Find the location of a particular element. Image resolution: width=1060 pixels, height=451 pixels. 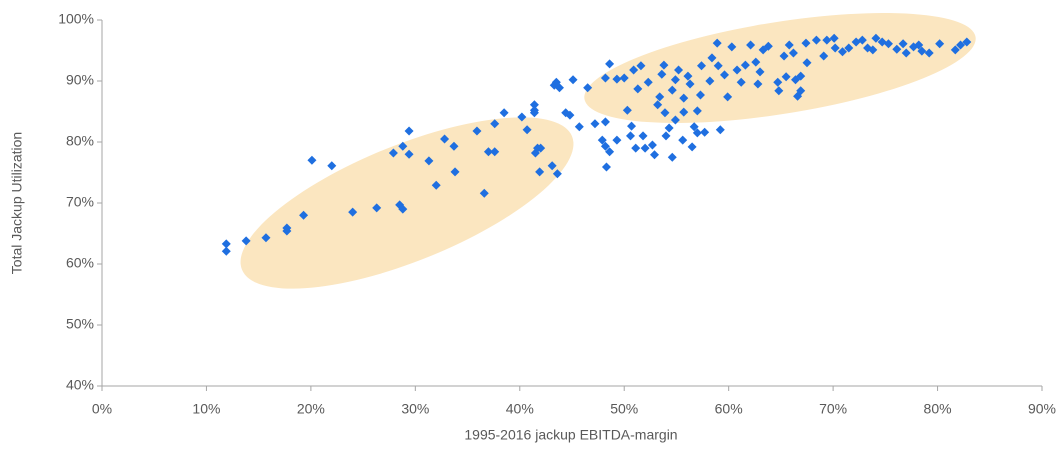

y-axis-label: Total Jackup Utilization is located at coordinates (17, 203).